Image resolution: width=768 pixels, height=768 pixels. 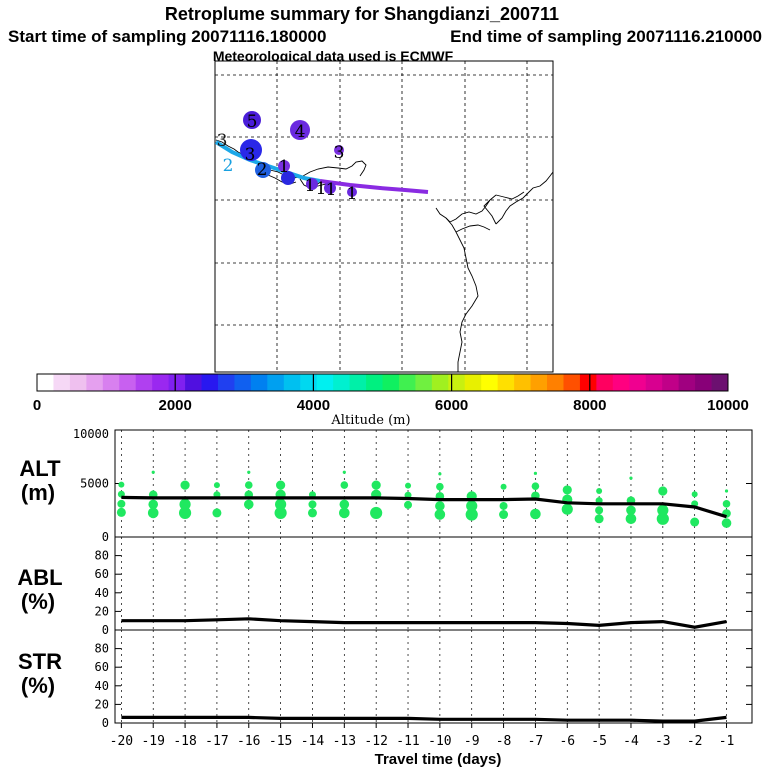 What do you see at coordinates (40, 661) in the screenshot?
I see `panel-label: STR` at bounding box center [40, 661].